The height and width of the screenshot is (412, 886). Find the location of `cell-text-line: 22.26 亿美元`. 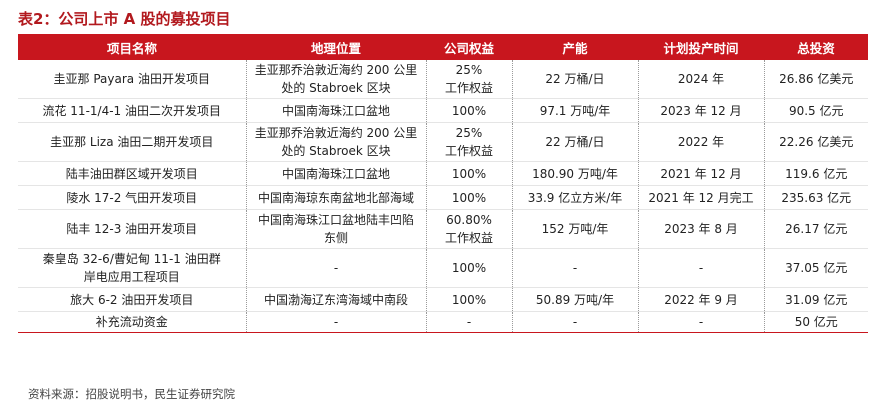

cell-text-line: 22.26 亿美元 is located at coordinates (816, 142).